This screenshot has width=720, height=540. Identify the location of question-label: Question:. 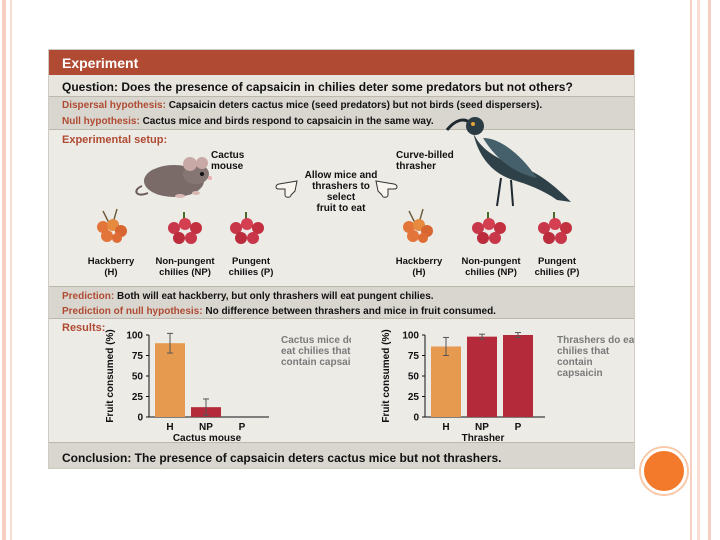
(90, 87).